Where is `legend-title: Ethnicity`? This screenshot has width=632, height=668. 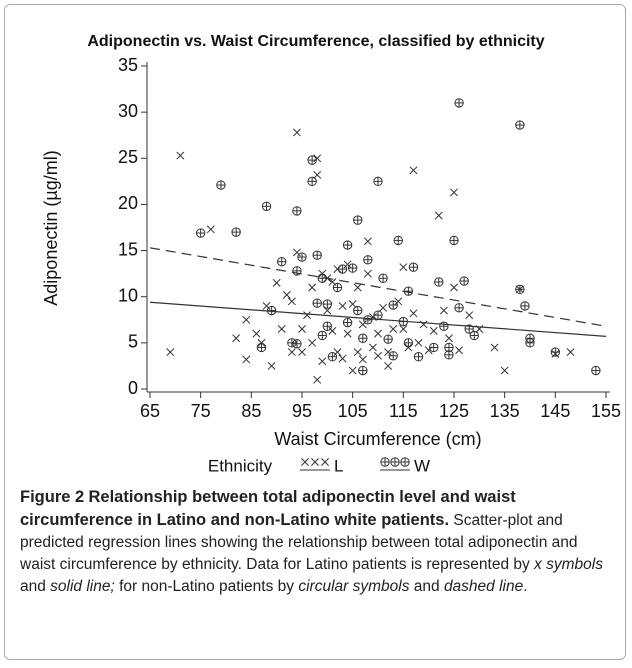
legend-title: Ethnicity is located at coordinates (240, 465).